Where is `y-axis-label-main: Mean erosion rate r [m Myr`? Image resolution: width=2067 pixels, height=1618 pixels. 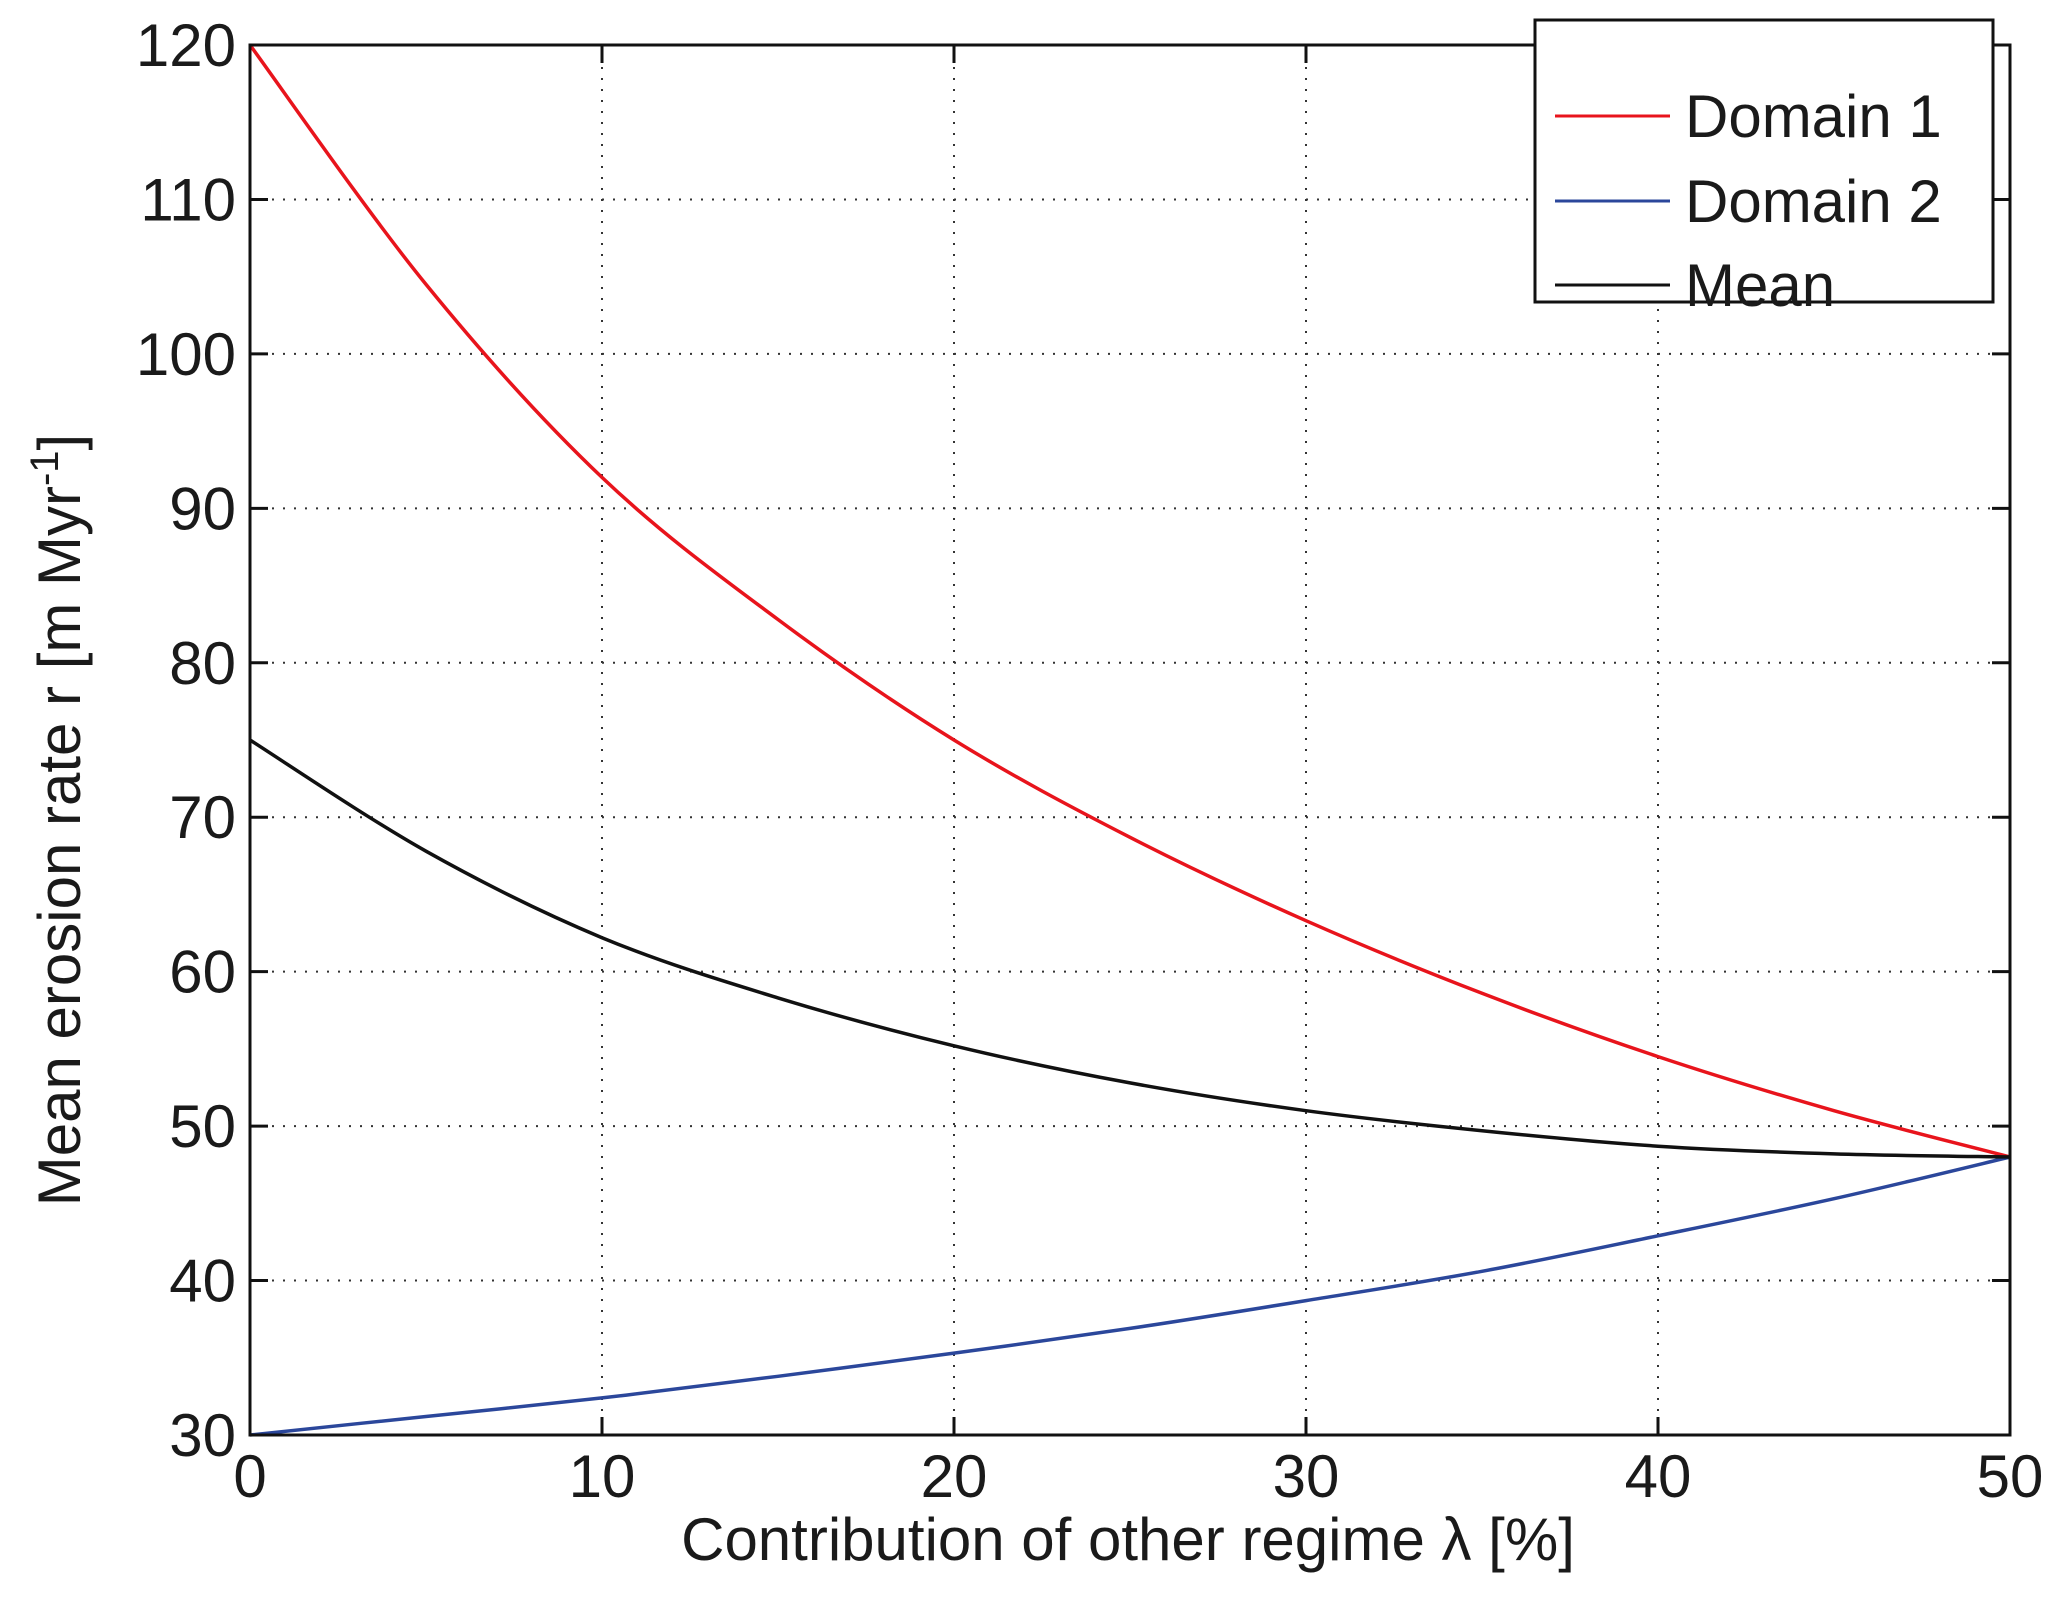 y-axis-label-main: Mean erosion rate r [m Myr is located at coordinates (59, 846).